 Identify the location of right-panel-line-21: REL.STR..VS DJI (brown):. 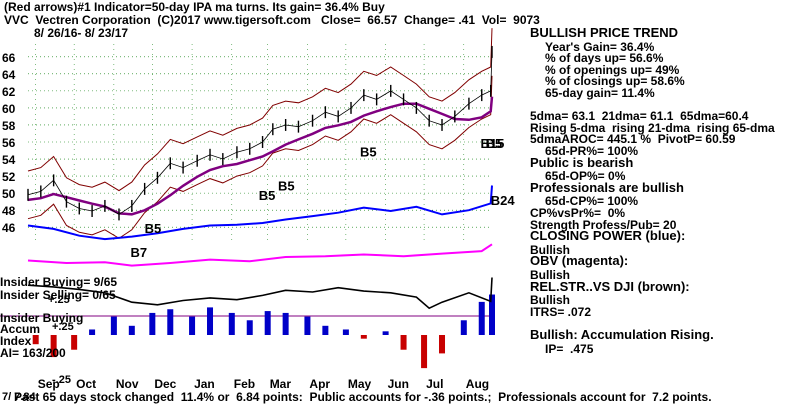
(610, 286).